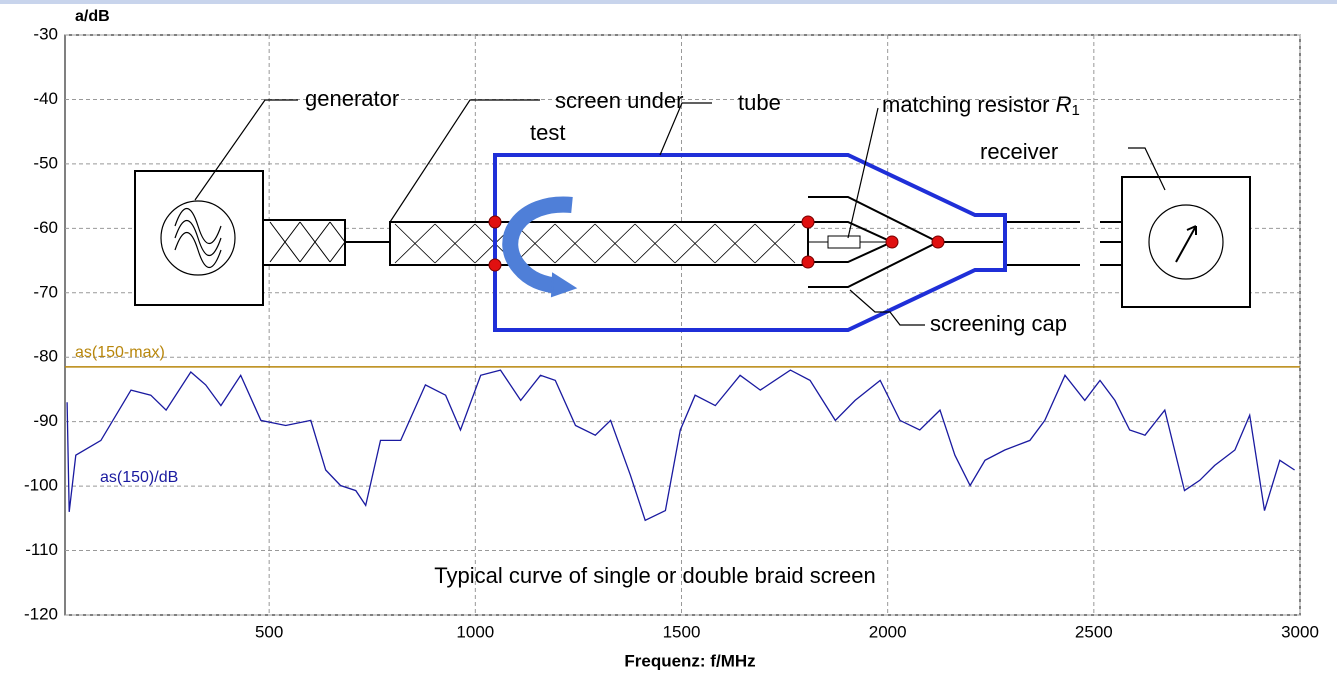 Image resolution: width=1337 pixels, height=675 pixels. I want to click on contact-points, so click(716, 243).